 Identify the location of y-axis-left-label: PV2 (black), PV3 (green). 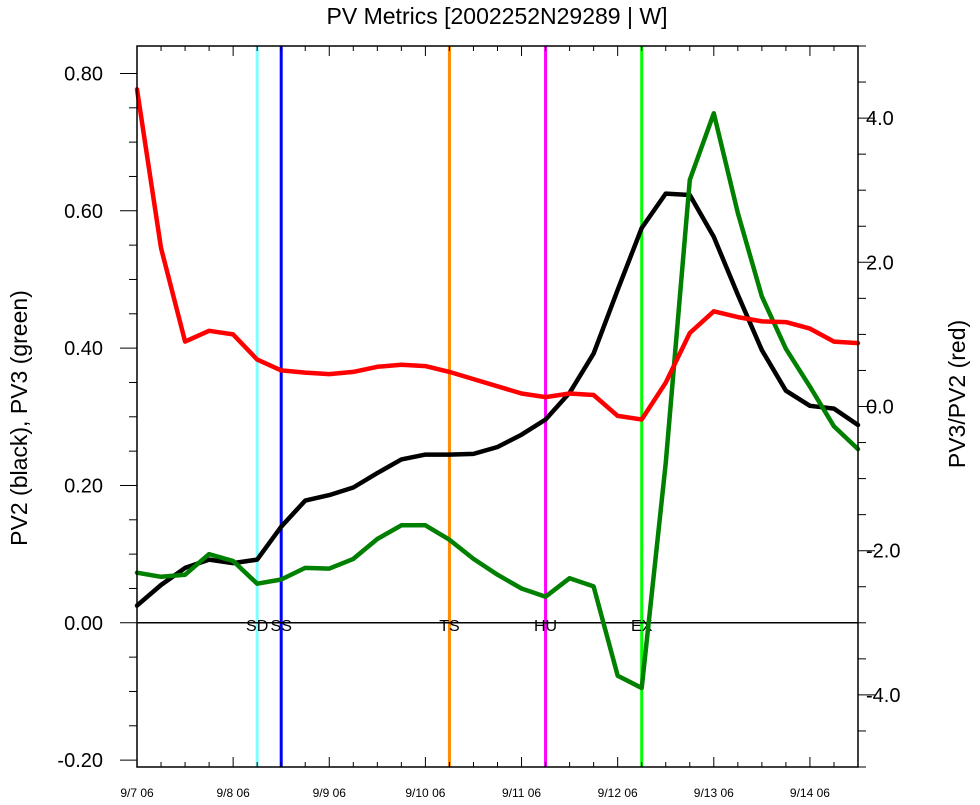
(19, 418).